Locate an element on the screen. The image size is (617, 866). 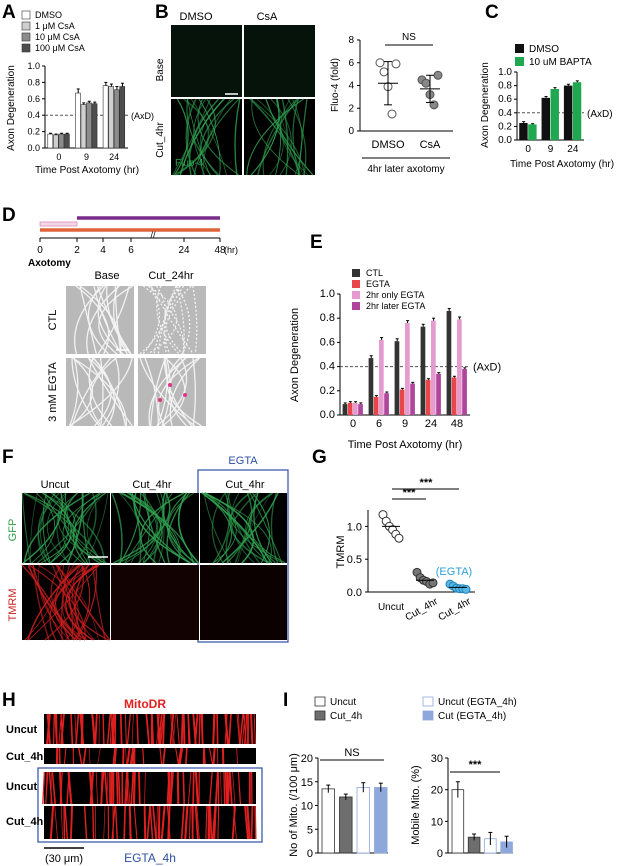
x-axis-label-c: Time Post Axotomy (hr) is located at coordinates (562, 164).